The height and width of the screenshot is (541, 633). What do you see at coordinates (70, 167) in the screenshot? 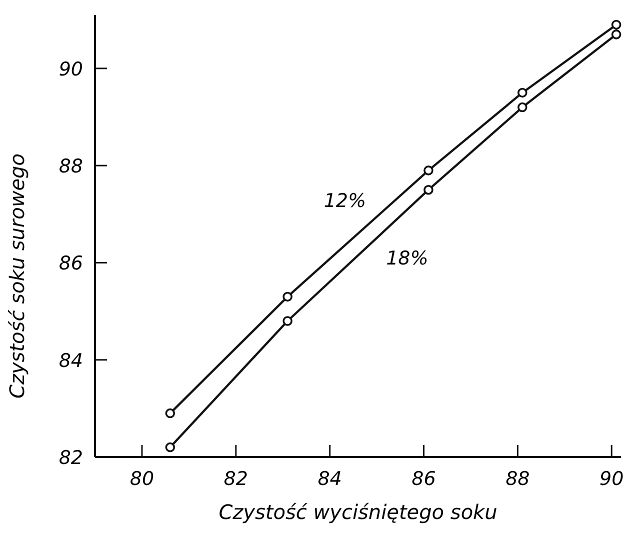
I see `y-tick-label: 88` at bounding box center [70, 167].